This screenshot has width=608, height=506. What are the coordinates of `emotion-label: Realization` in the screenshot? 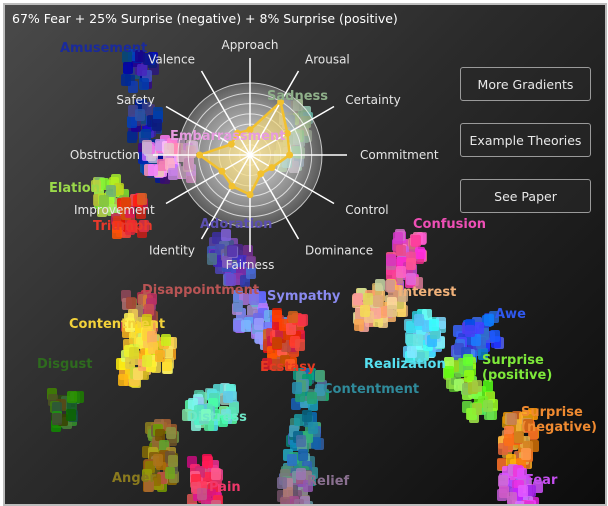 It's located at (405, 364).